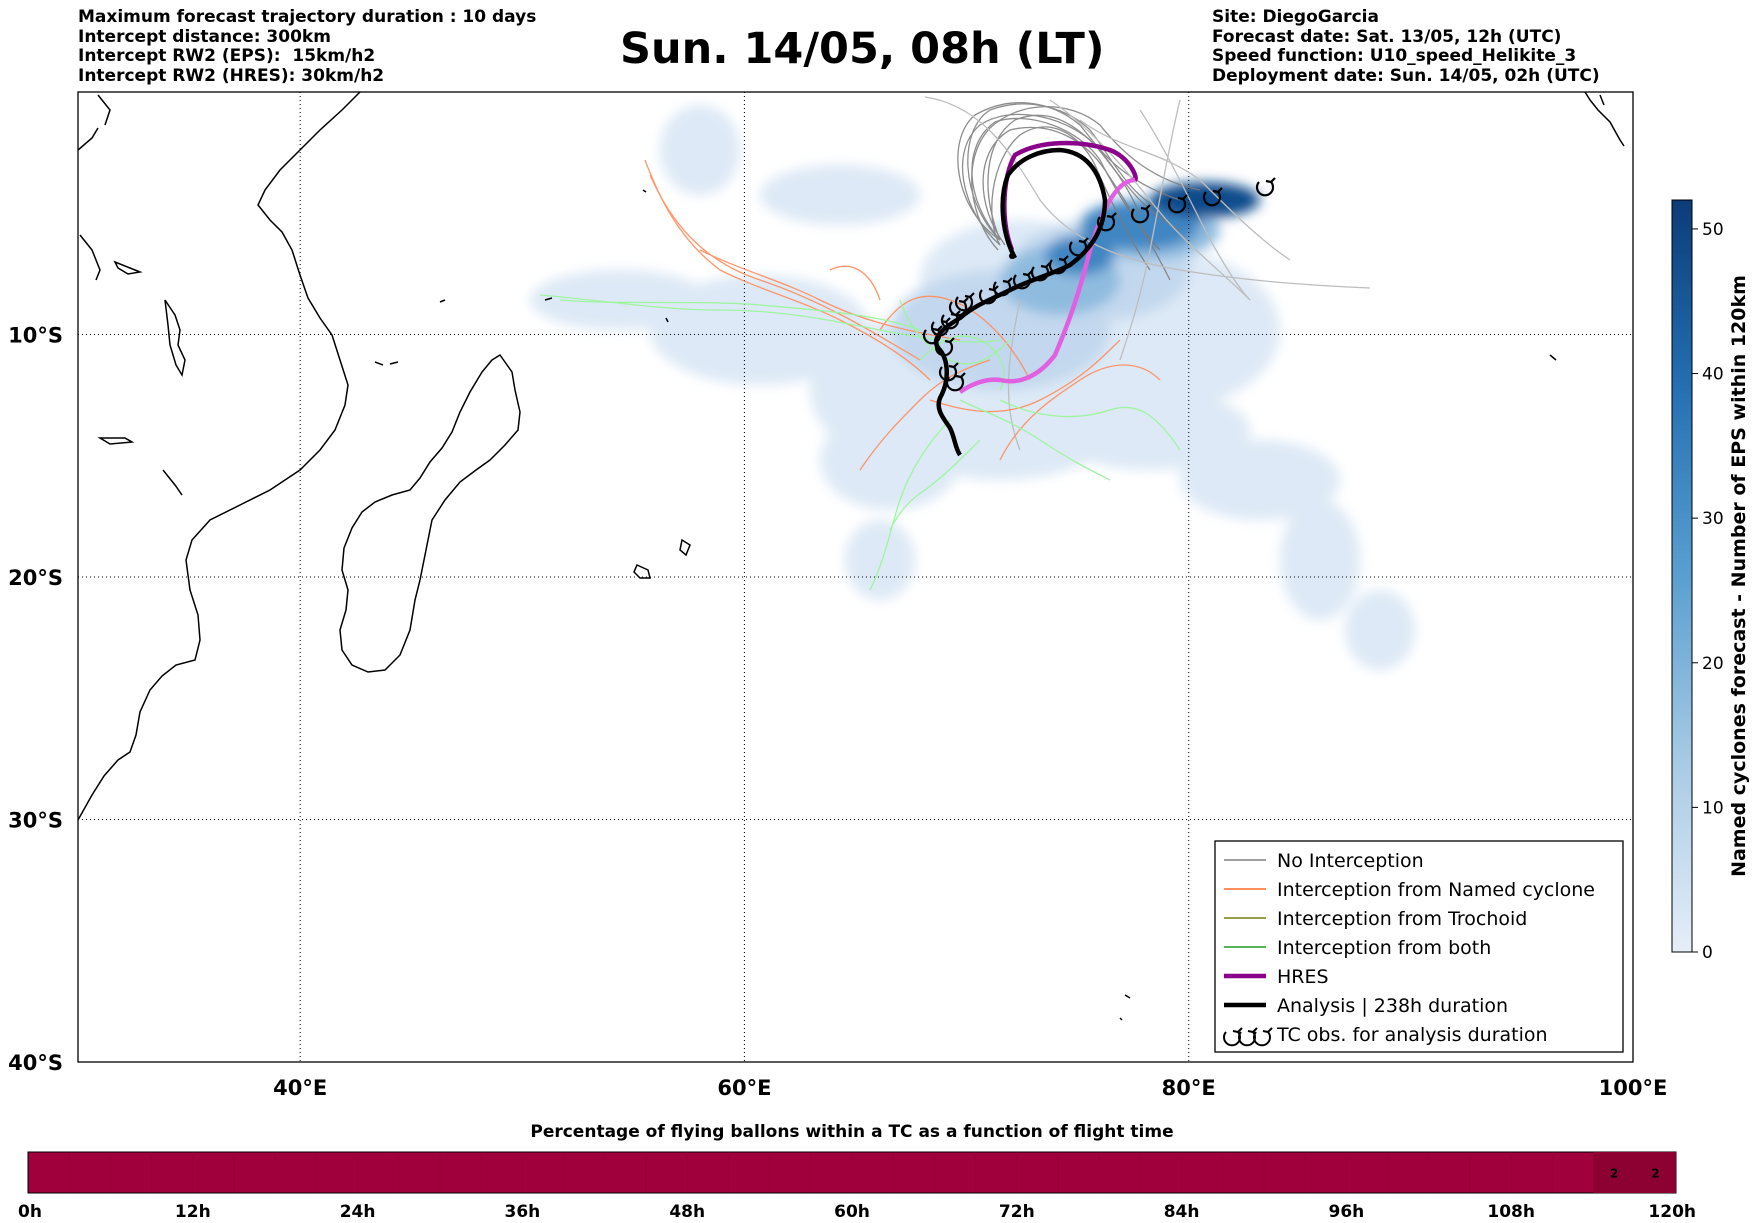 The image size is (1754, 1223). What do you see at coordinates (1402, 919) in the screenshot?
I see `legend-label: Interception from Trochoid` at bounding box center [1402, 919].